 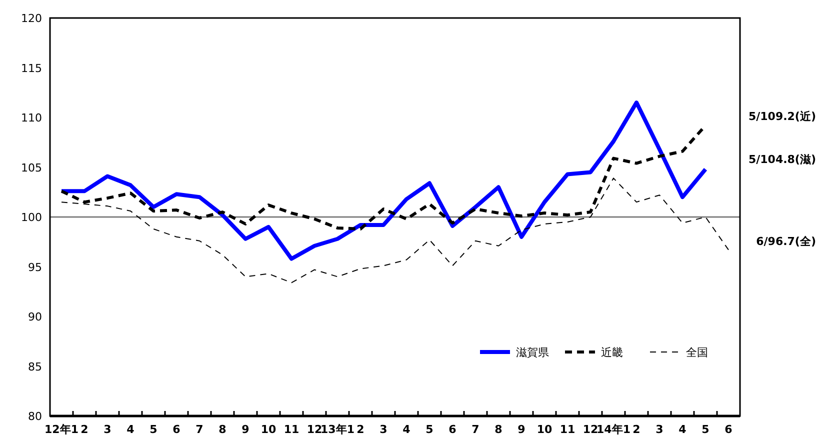 I want to click on y-tick-label: 120, so click(x=31, y=18).